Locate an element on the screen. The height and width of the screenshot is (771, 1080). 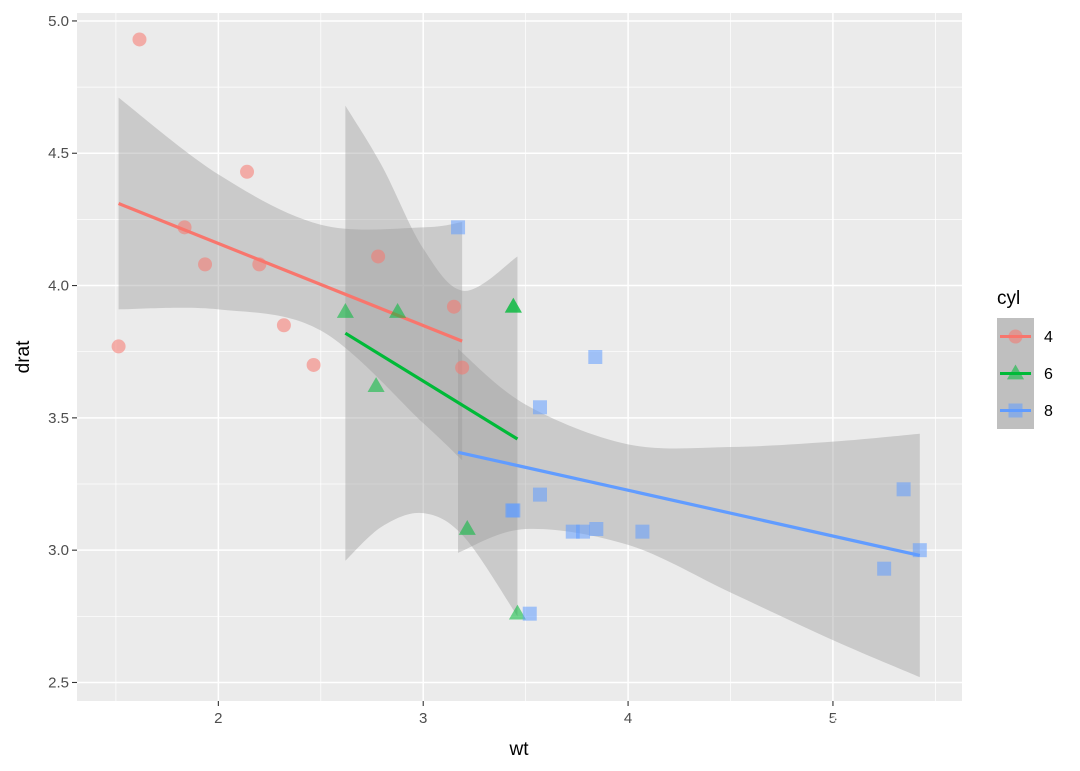
y-axis: 2.5 3.0 3.5 4.0 4.5 5.0 is located at coordinates (62, 352).